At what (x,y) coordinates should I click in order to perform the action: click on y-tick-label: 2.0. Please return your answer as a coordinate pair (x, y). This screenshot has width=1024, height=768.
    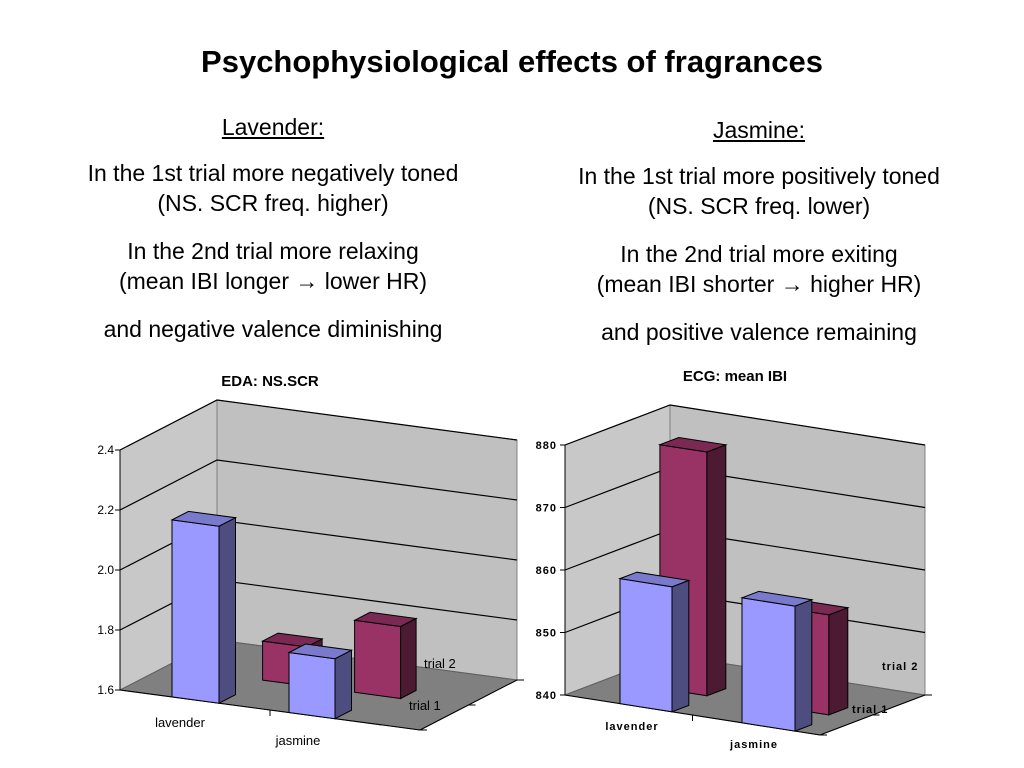
    Looking at the image, I should click on (105, 570).